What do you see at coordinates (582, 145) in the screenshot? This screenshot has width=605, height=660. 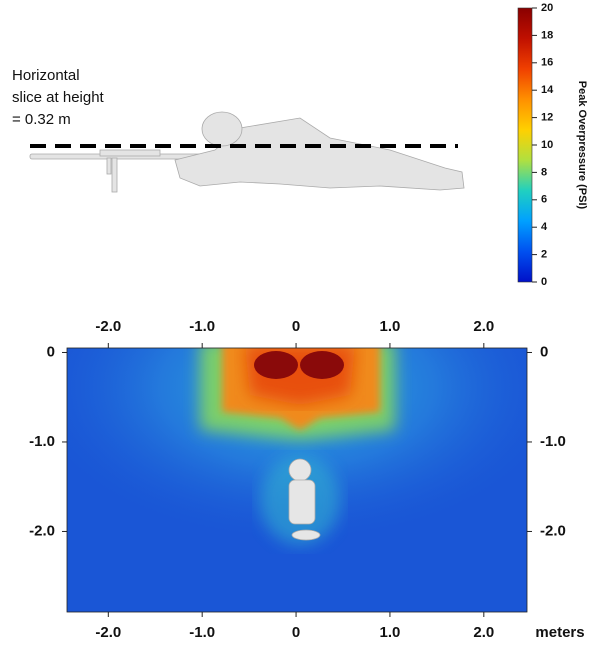 I see `colorbar-label: Peak Overpressure (PSI)` at bounding box center [582, 145].